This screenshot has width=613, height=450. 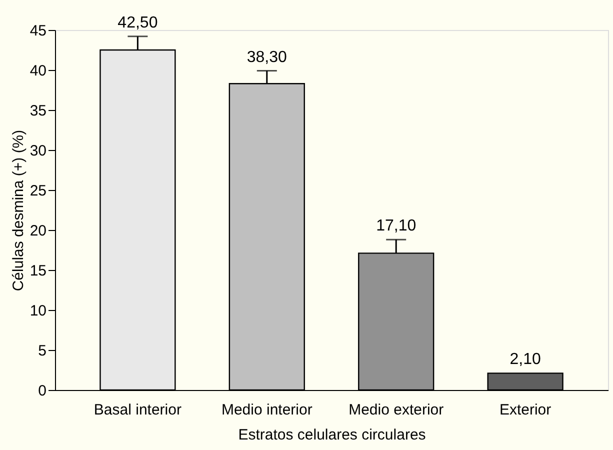 What do you see at coordinates (38, 111) in the screenshot?
I see `y-tick-label: 35` at bounding box center [38, 111].